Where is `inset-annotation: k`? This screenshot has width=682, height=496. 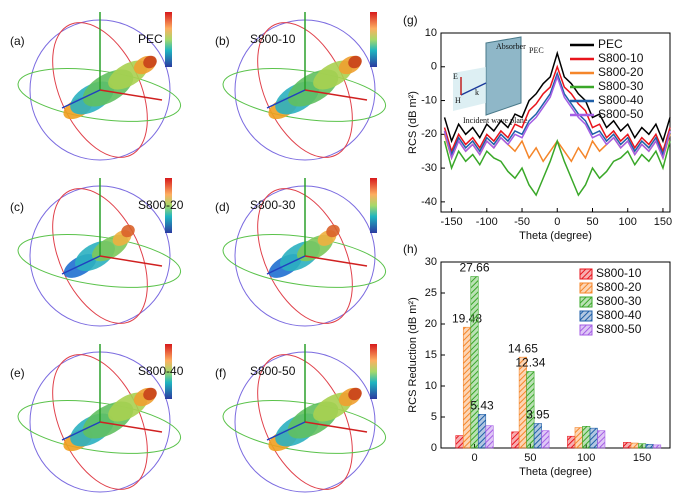 inset-annotation: k is located at coordinates (477, 92).